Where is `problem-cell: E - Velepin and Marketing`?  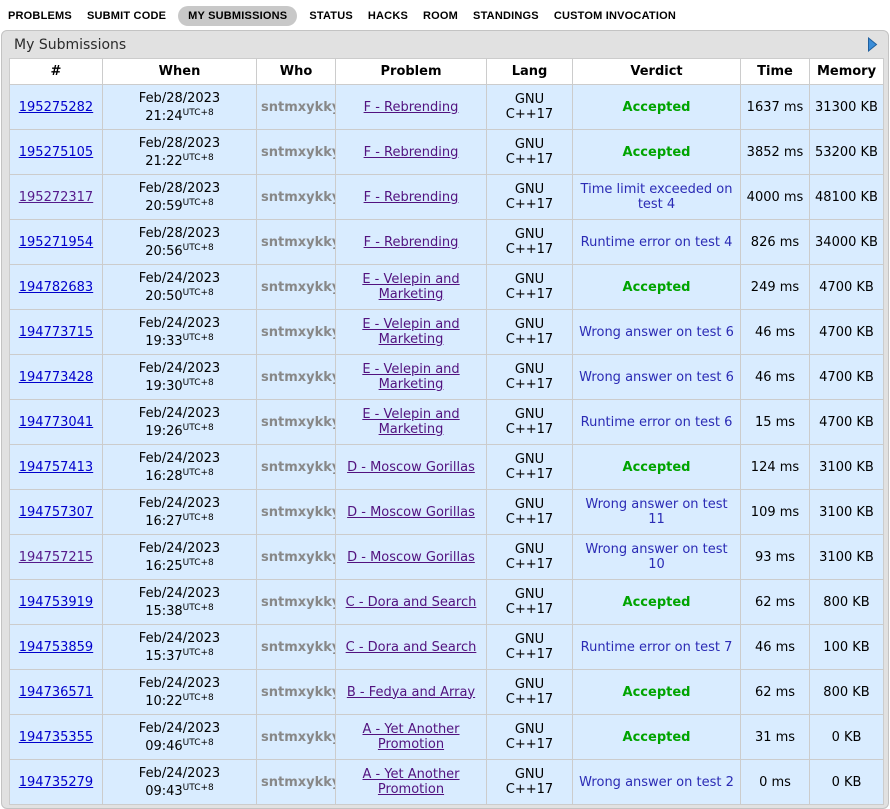 problem-cell: E - Velepin and Marketing is located at coordinates (411, 287).